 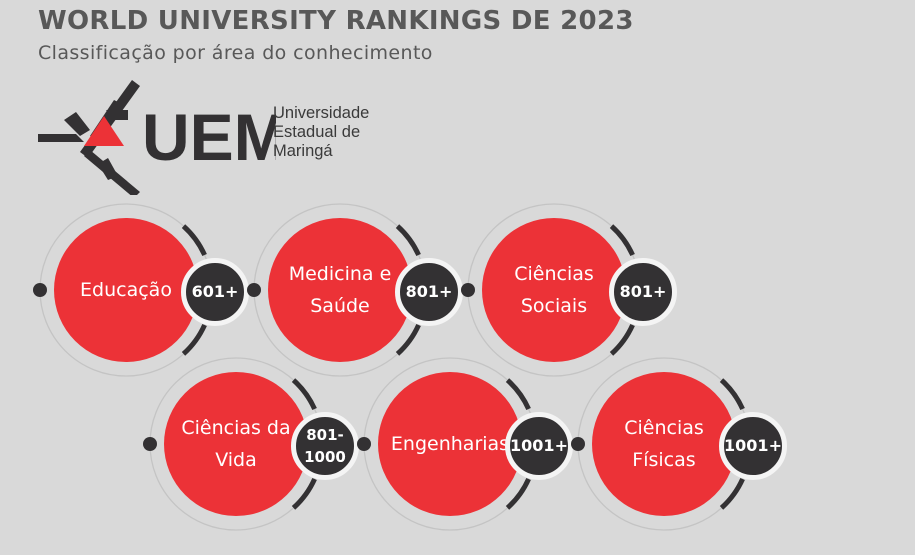 I want to click on area-label-line: Sociais, so click(x=554, y=306).